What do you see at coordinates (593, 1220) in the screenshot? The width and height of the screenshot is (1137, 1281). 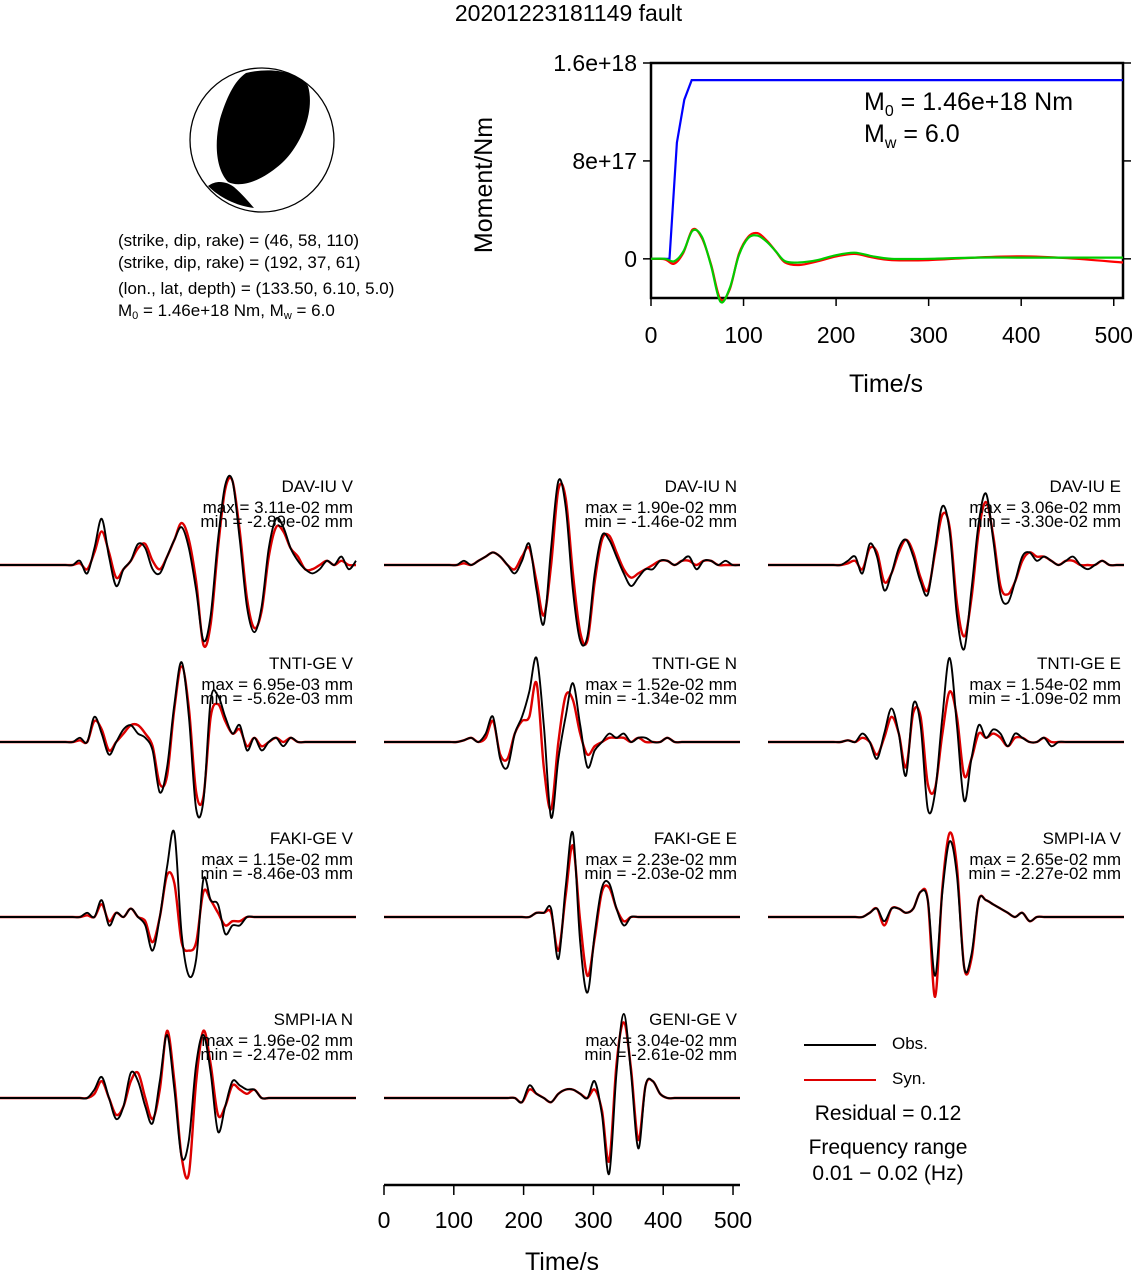 I see `waveform-xtick-label: 300` at bounding box center [593, 1220].